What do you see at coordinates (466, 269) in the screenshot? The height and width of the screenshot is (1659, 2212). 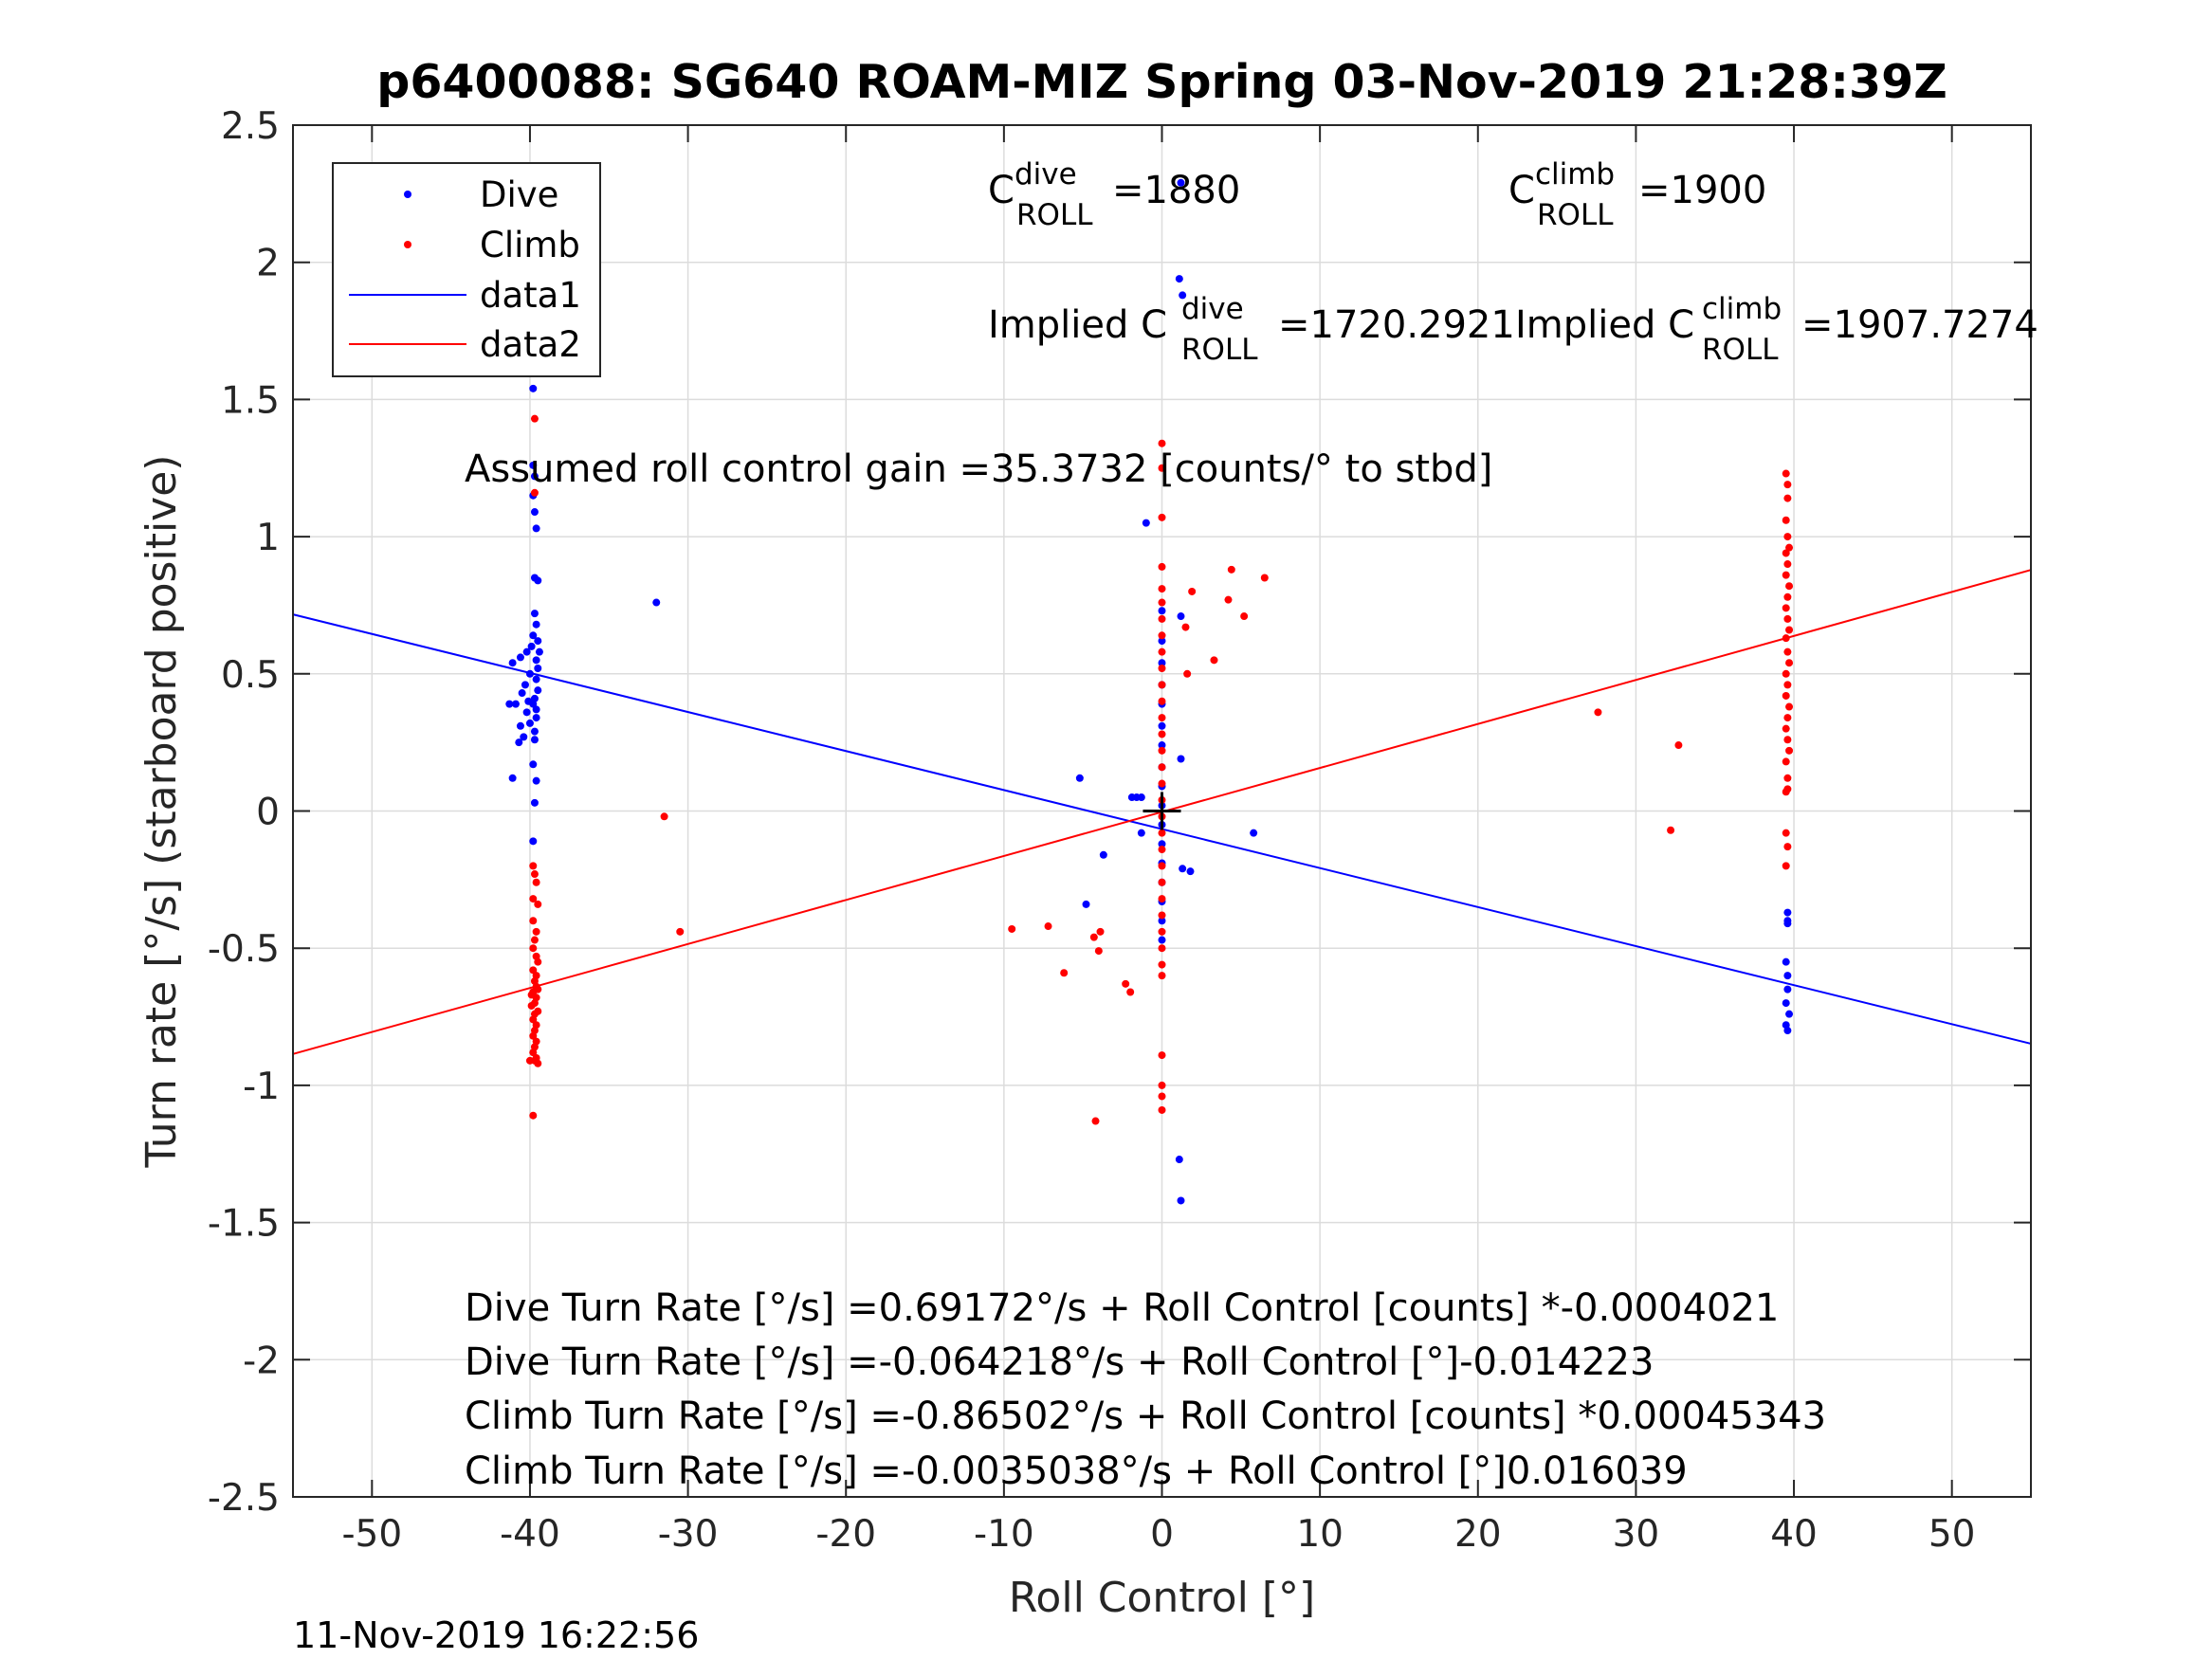 I see `legend-box` at bounding box center [466, 269].